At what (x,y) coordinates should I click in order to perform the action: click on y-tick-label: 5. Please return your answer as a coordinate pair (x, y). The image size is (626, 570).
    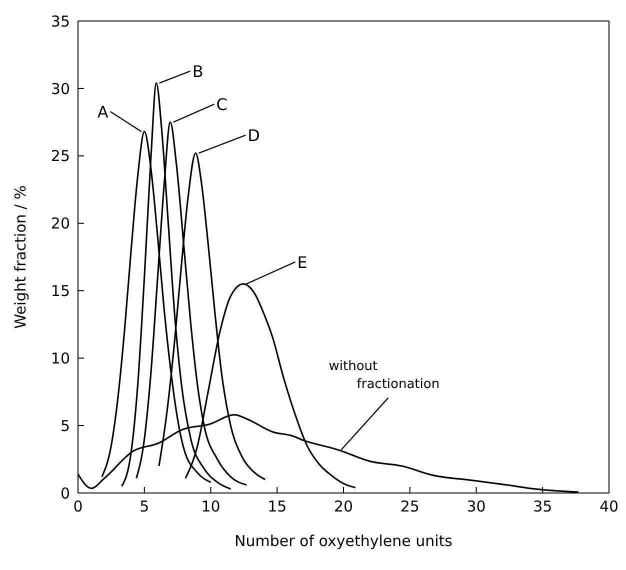
    Looking at the image, I should click on (65, 425).